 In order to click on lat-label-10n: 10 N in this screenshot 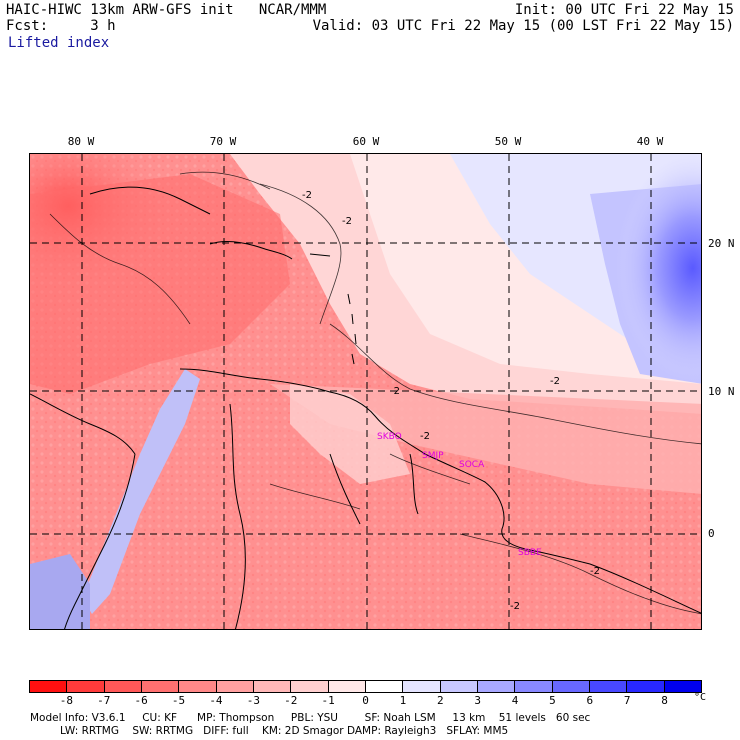, I will do `click(721, 391)`.